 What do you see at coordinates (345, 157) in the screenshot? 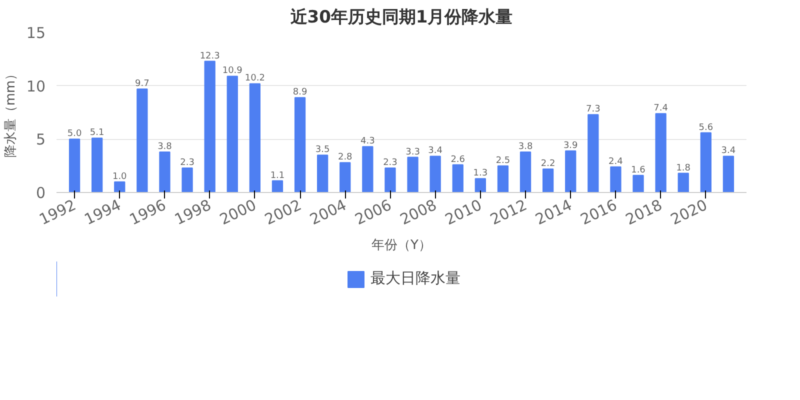
I see `data-label: 2.8` at bounding box center [345, 157].